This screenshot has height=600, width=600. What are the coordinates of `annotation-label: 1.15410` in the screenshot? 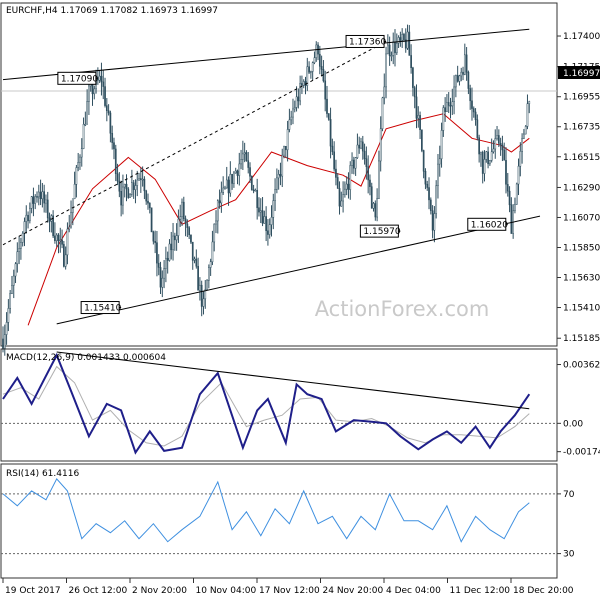 It's located at (102, 309).